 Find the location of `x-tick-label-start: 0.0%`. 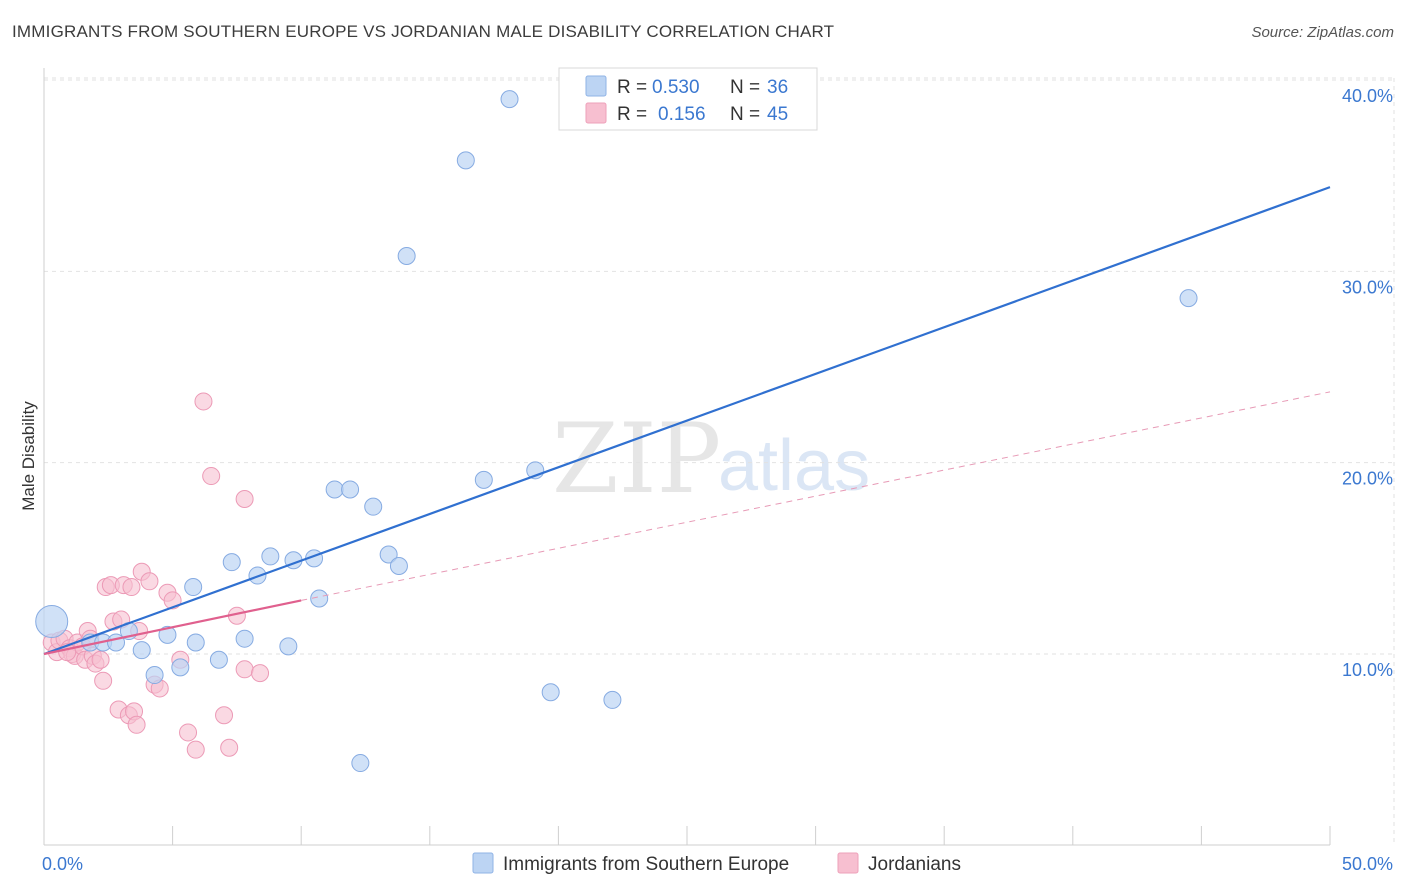

x-tick-label-start: 0.0% is located at coordinates (62, 864).